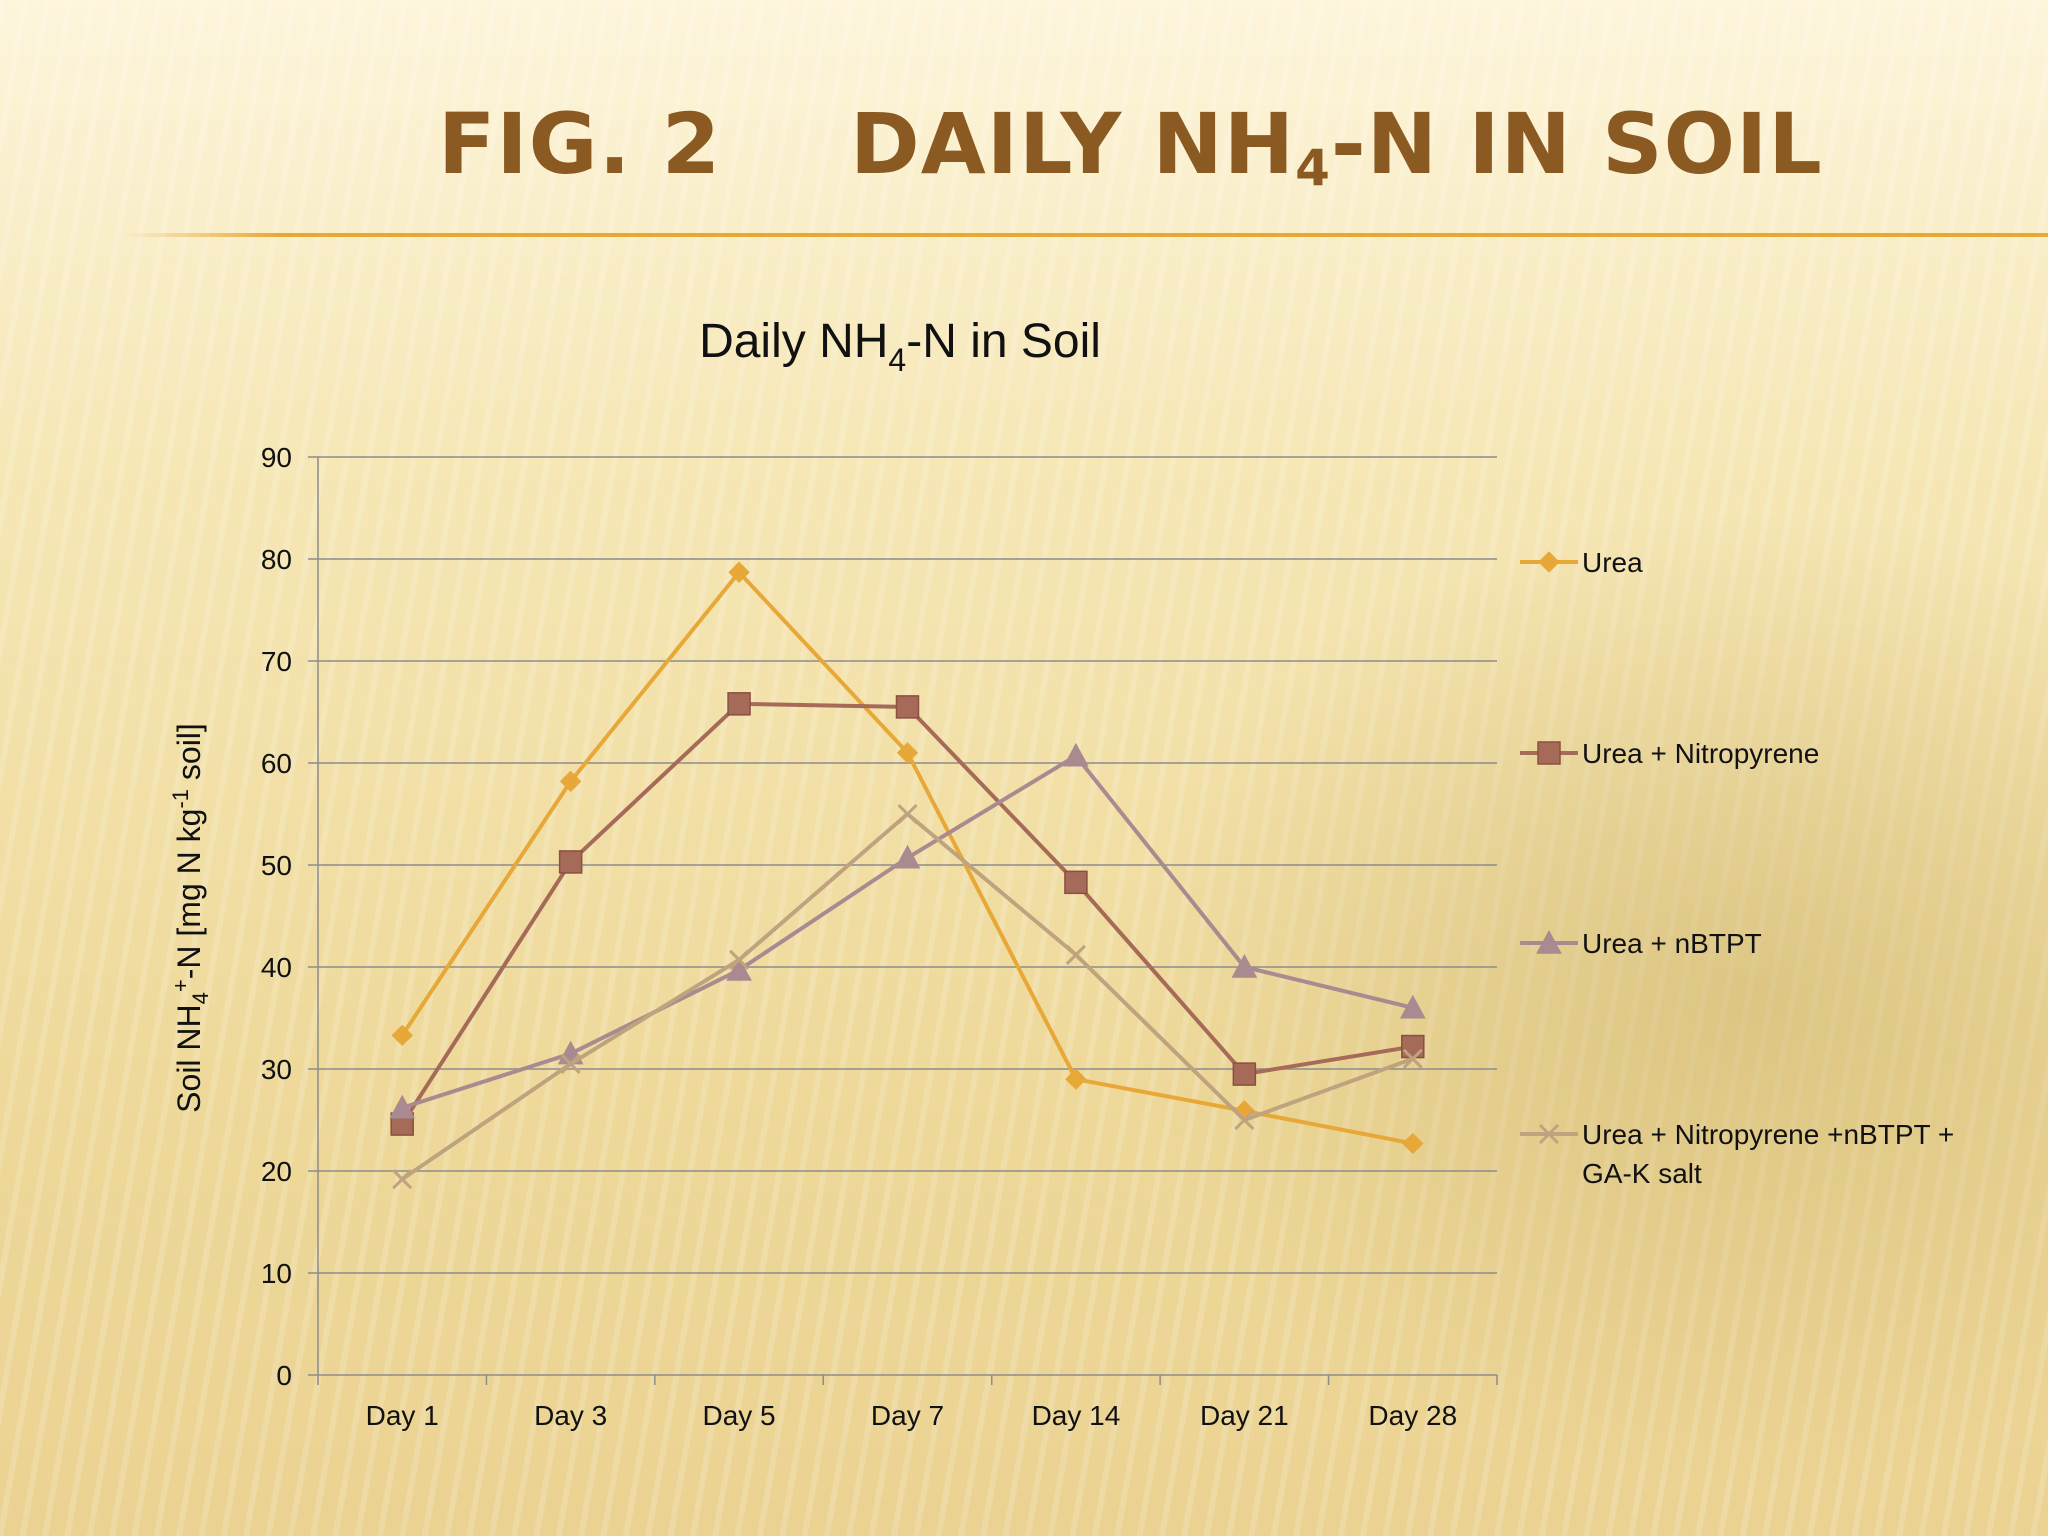 This screenshot has width=2048, height=1536. What do you see at coordinates (1700, 753) in the screenshot?
I see `legend-label: Urea + Nitropyrene` at bounding box center [1700, 753].